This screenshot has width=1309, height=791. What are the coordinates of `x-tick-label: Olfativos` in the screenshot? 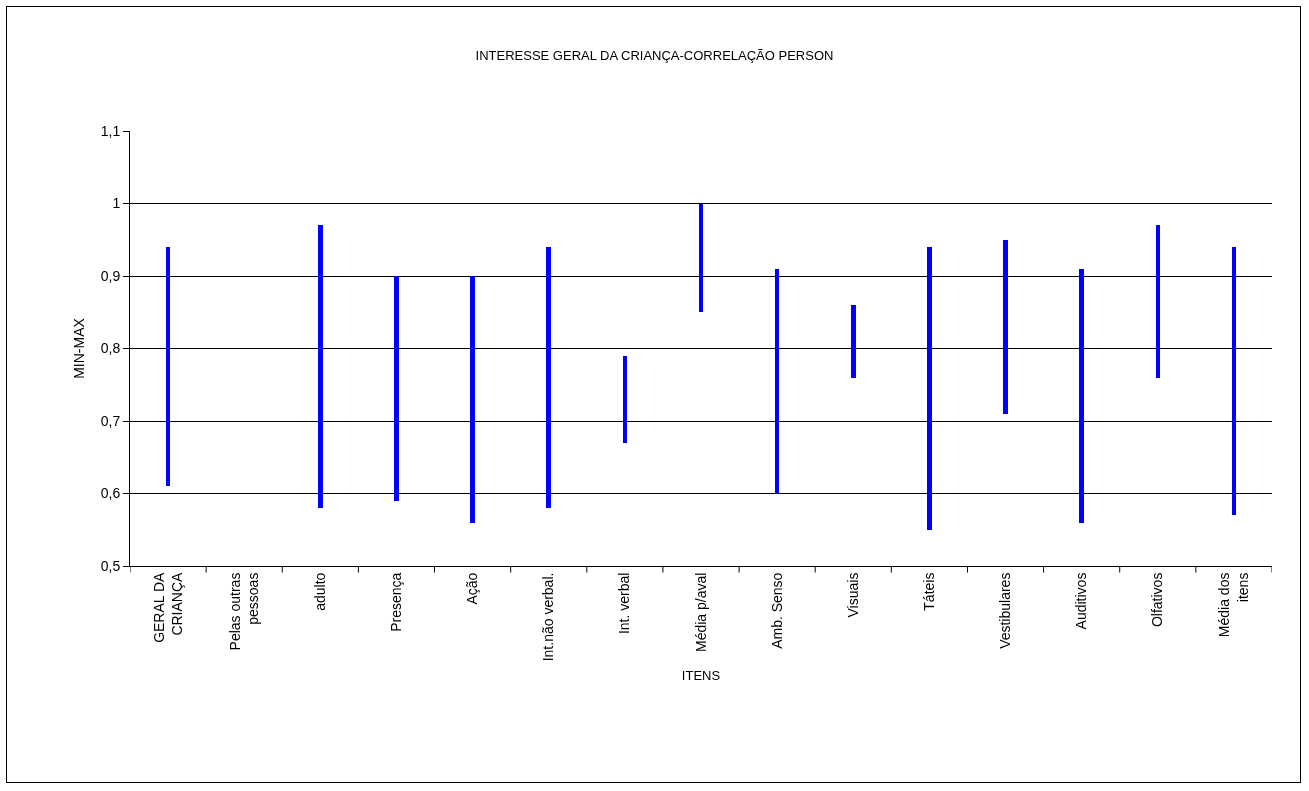 It's located at (1157, 600).